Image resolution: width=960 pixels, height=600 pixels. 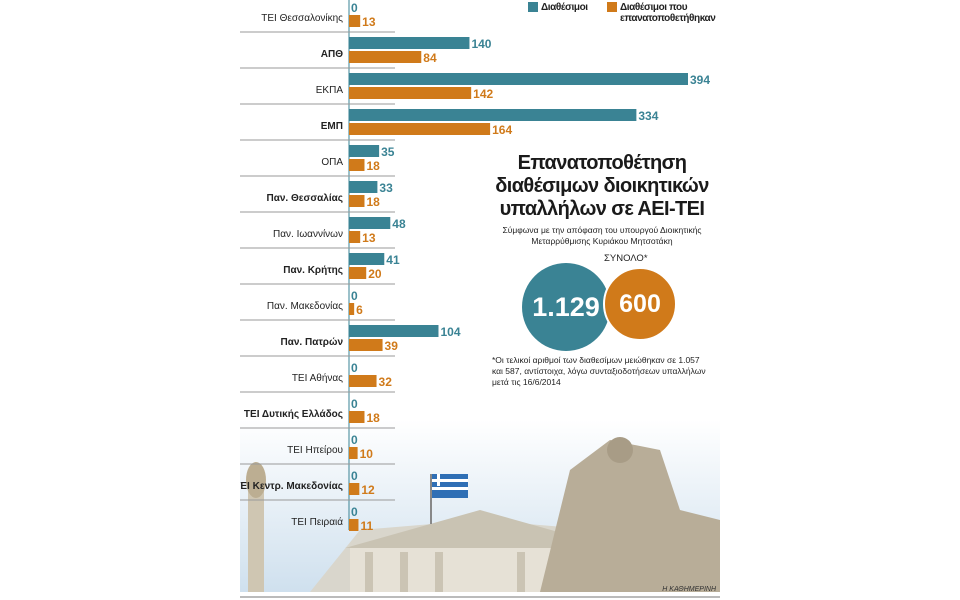 I want to click on category-label: ΤΕΙ Θεσσαλονίκης, so click(x=302, y=18).